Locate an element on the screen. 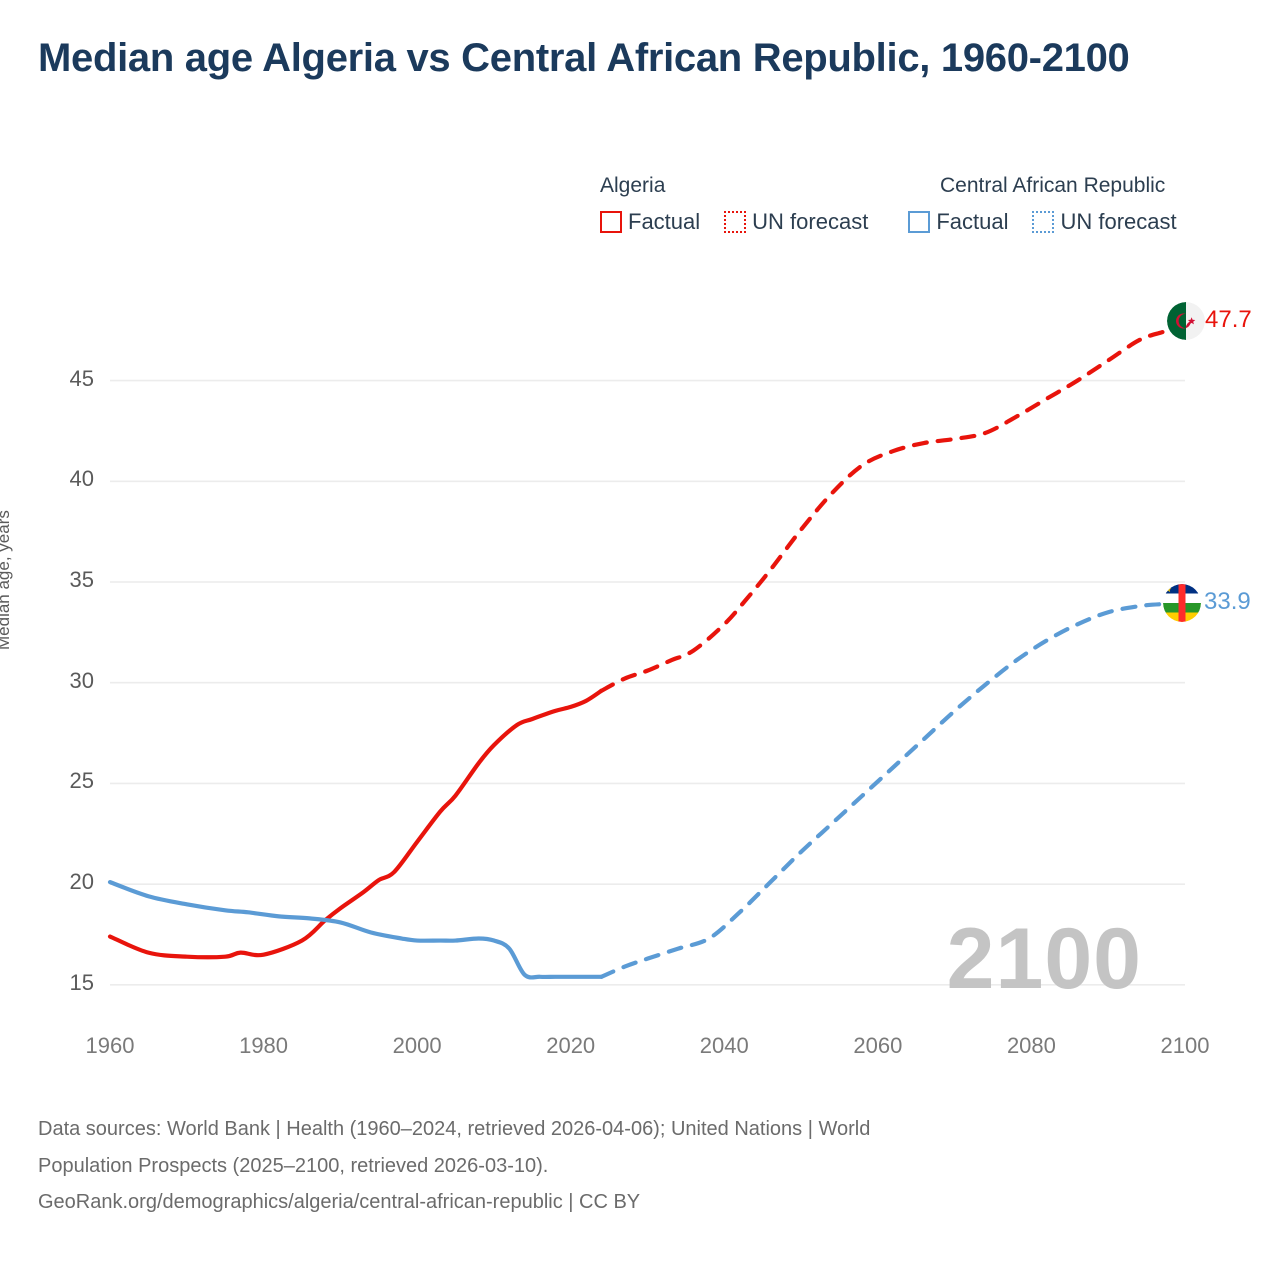 The height and width of the screenshot is (1280, 1280). y-axis-tick-label: 25 is located at coordinates (81, 781).